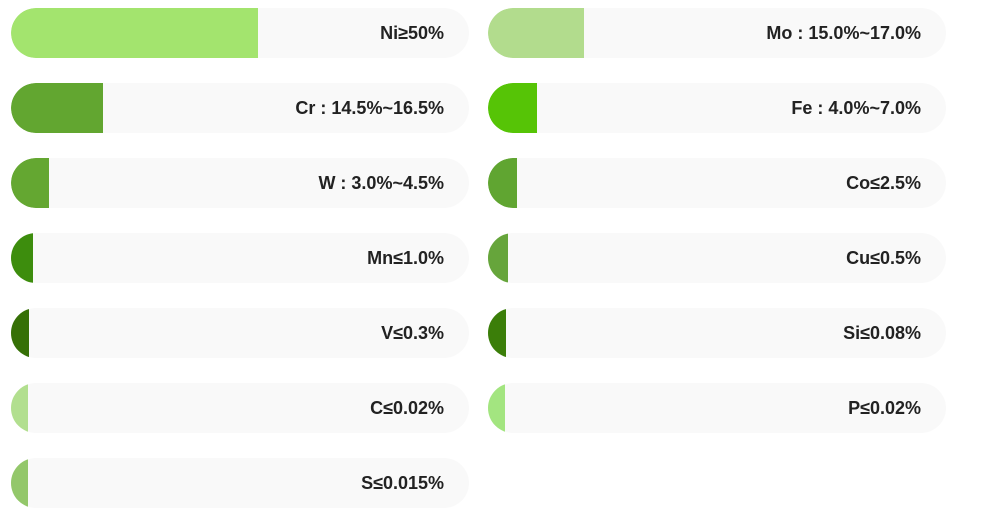 The width and height of the screenshot is (981, 512). What do you see at coordinates (240, 183) in the screenshot?
I see `composition-bar: W : 3.0%~4.5%` at bounding box center [240, 183].